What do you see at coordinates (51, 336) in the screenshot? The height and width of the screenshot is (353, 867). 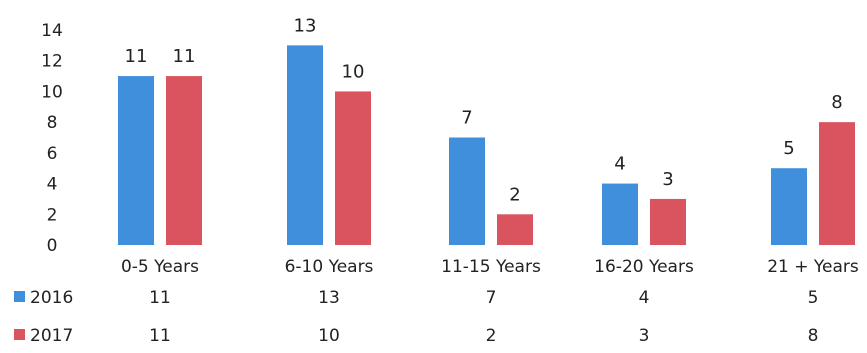 I see `legend-label-2017: 2017` at bounding box center [51, 336].